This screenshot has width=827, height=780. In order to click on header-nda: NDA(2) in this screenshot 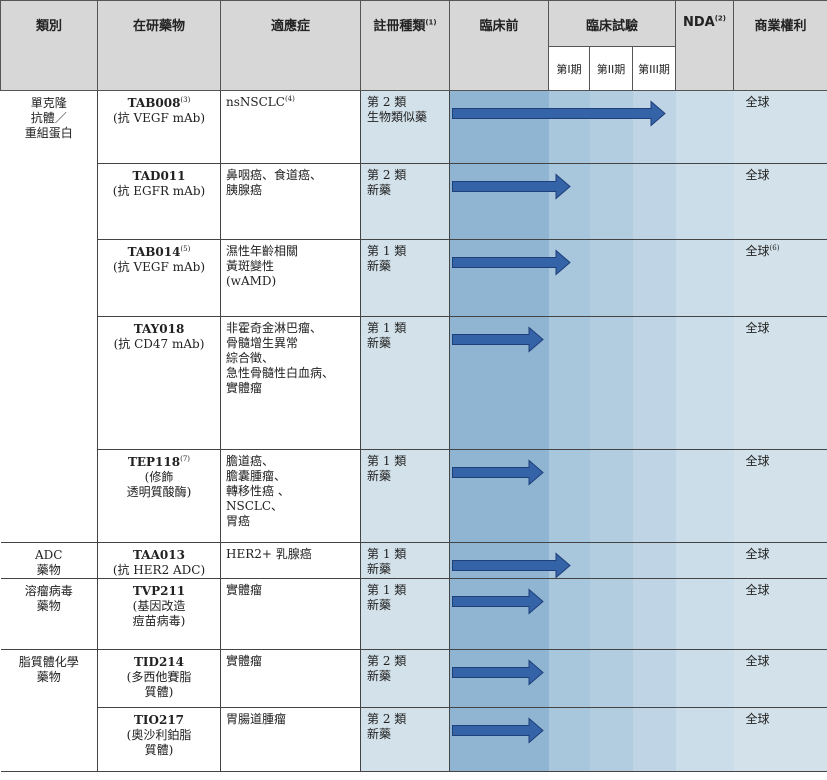, I will do `click(704, 45)`.